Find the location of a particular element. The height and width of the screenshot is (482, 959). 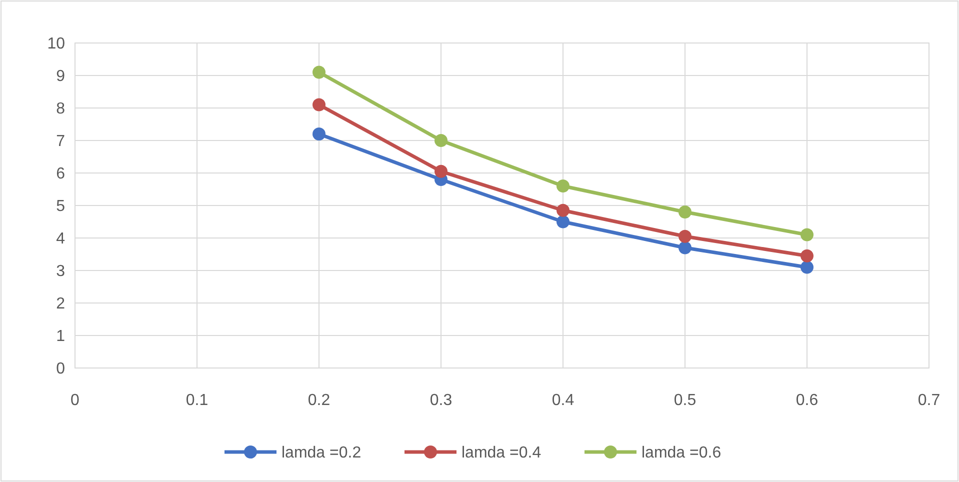

x-tick-label: 0.3 is located at coordinates (441, 400).